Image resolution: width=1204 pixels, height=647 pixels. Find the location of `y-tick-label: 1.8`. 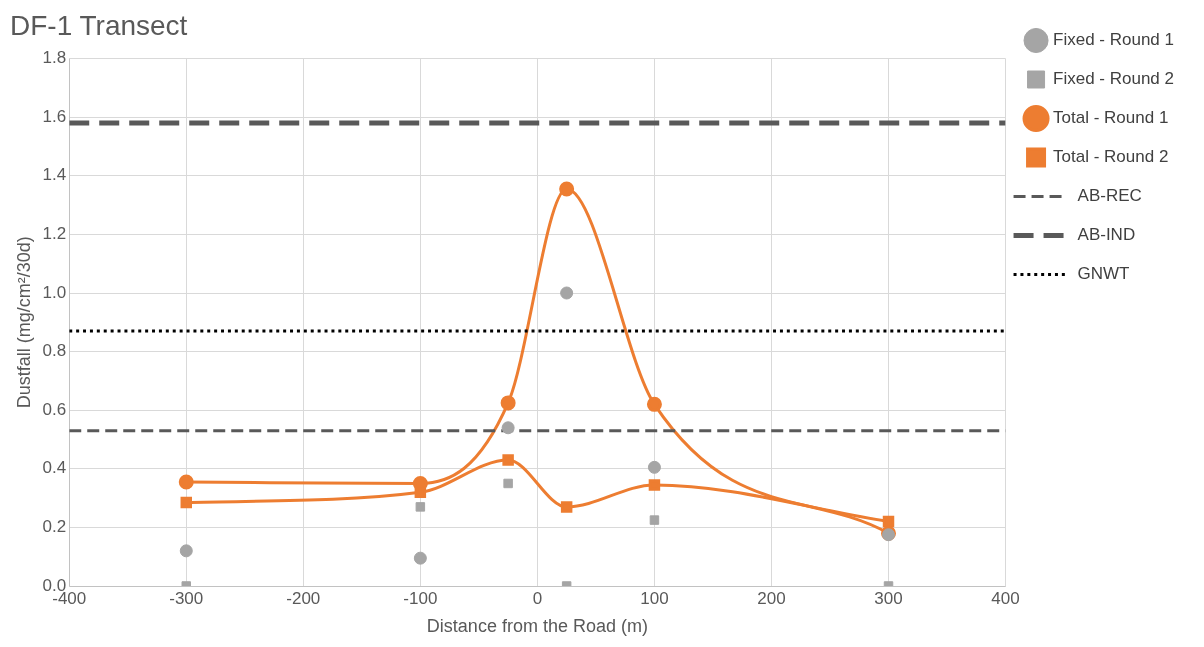

y-tick-label: 1.8 is located at coordinates (54, 58).